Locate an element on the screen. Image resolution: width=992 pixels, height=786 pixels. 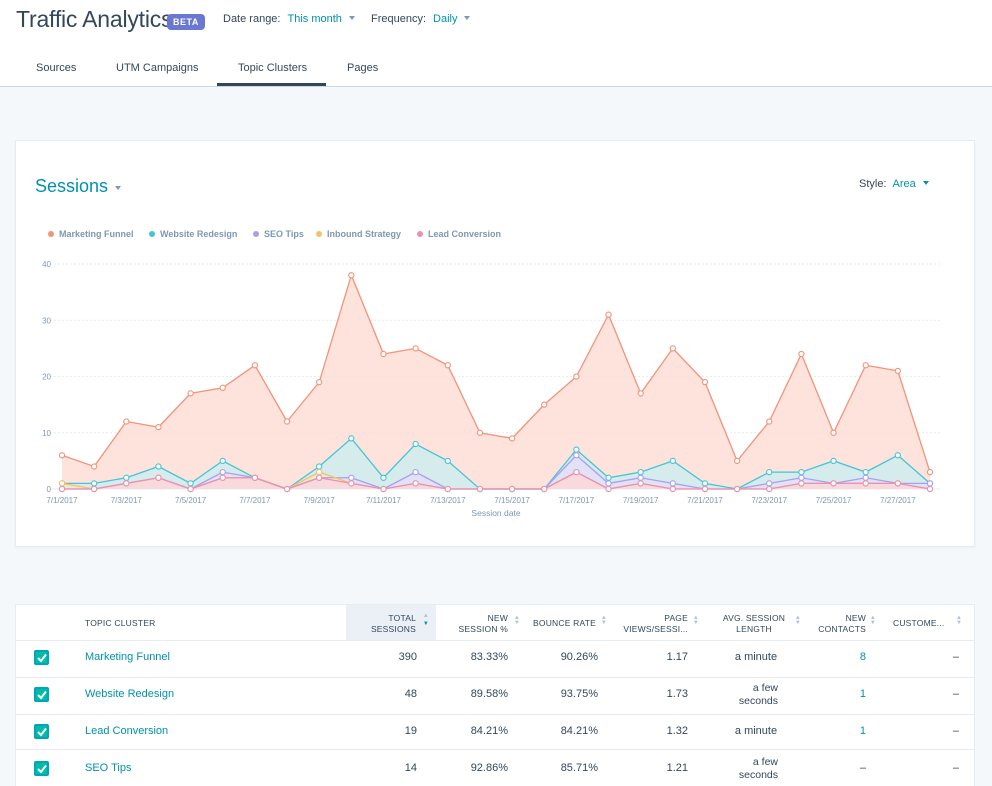
col-header-total-sessions: TOTAL SESSIONS ▲ ▼ is located at coordinates (391, 622).